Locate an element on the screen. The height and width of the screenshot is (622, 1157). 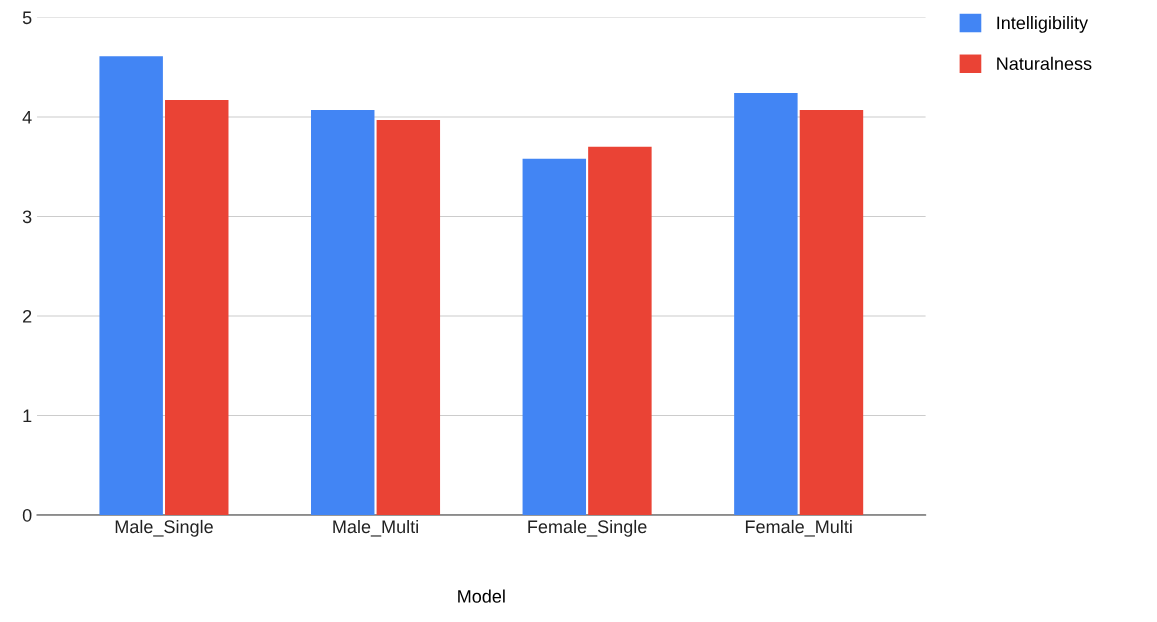
x-tick-label: Female_Single is located at coordinates (587, 528).